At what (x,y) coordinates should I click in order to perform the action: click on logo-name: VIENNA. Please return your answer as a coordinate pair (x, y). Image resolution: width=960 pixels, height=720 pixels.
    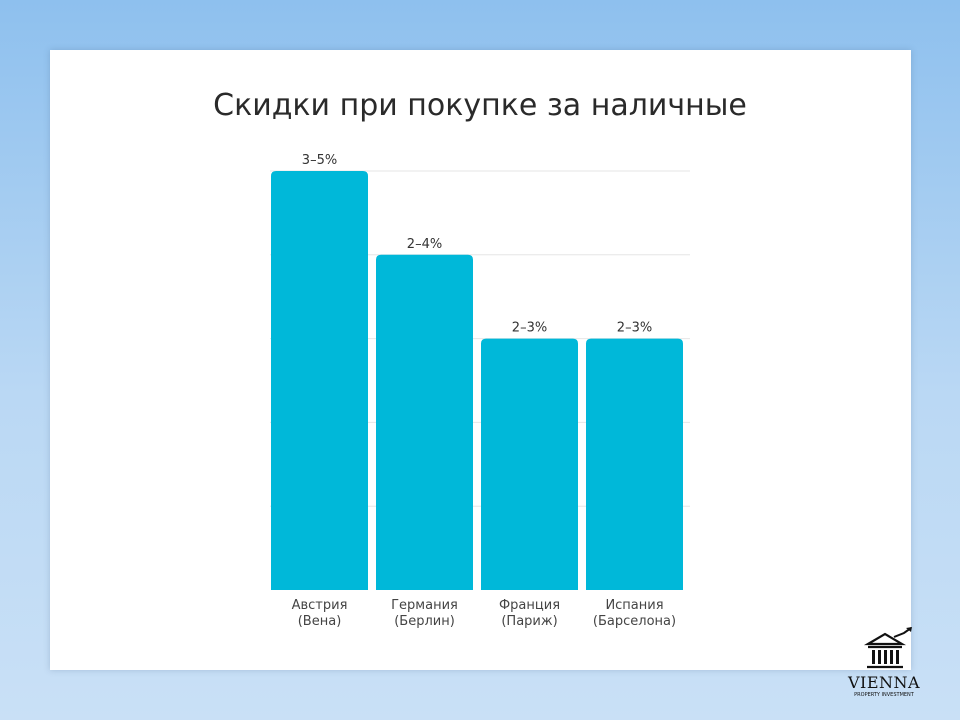
    Looking at the image, I should click on (884, 682).